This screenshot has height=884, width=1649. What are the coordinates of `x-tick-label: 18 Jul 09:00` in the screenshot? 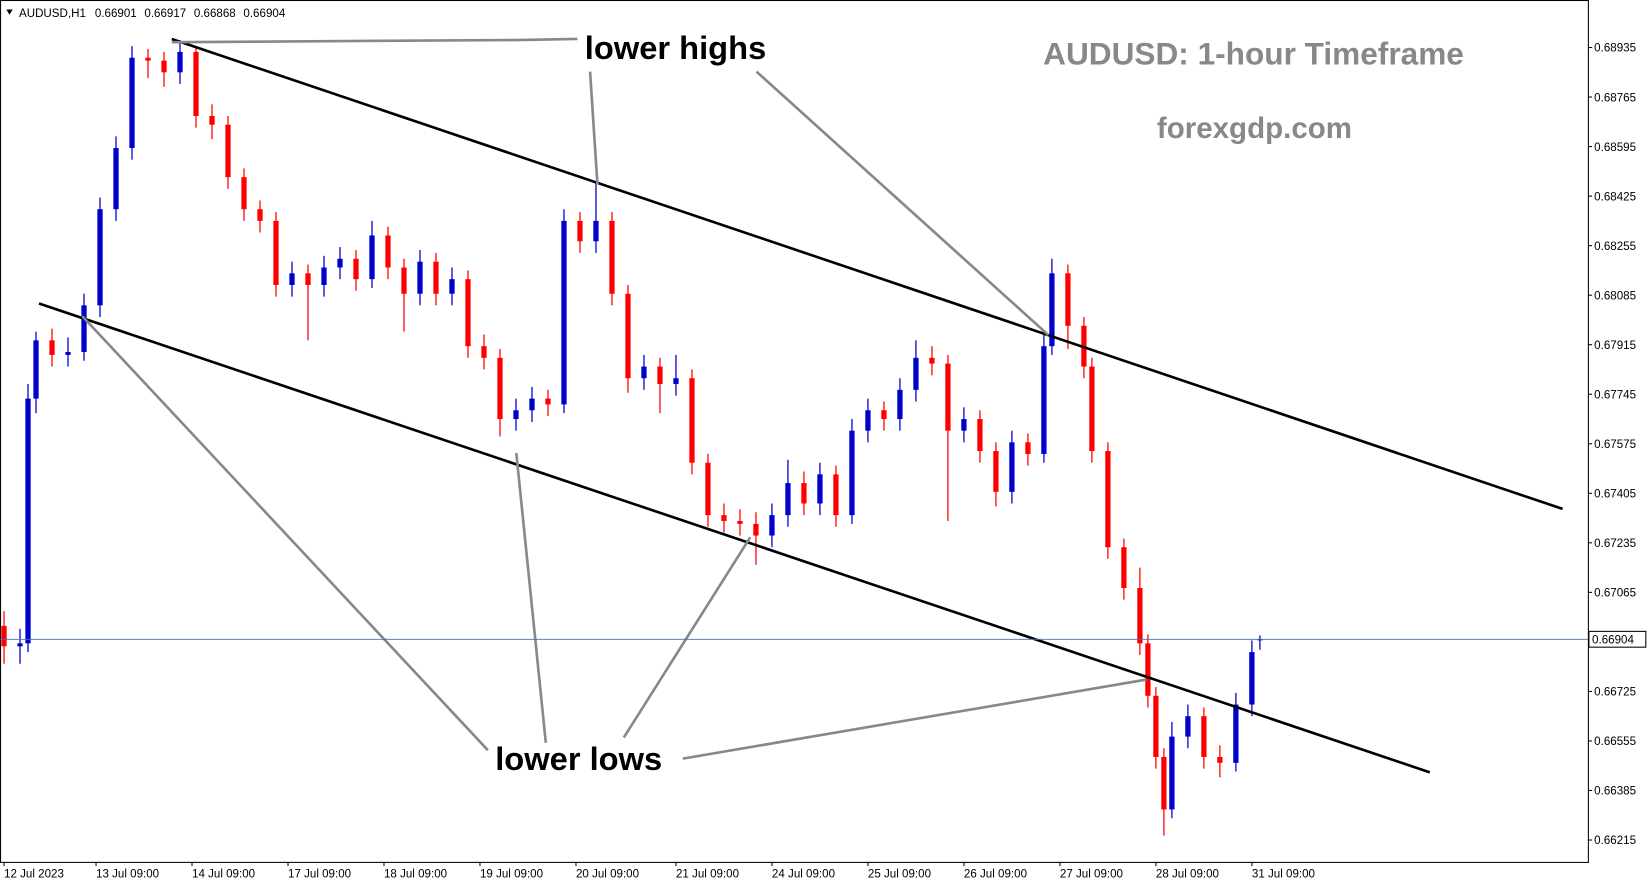 It's located at (415, 875).